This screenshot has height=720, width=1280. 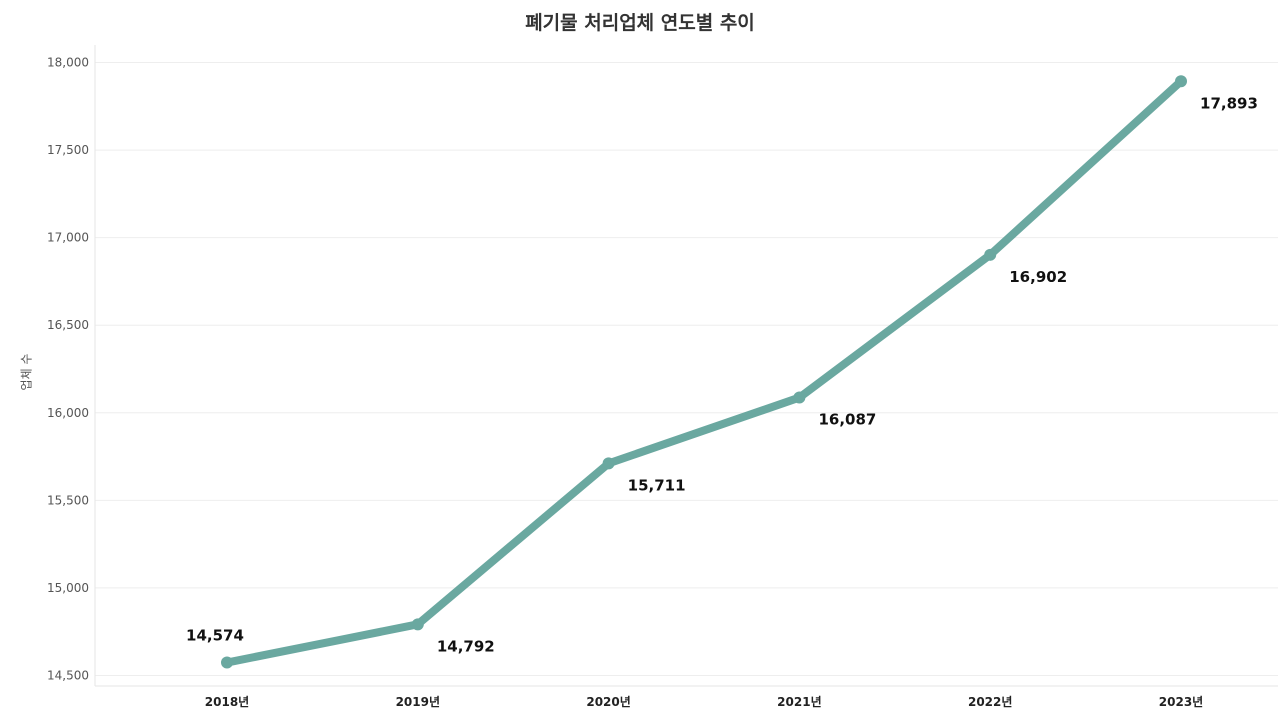 What do you see at coordinates (68, 325) in the screenshot?
I see `y-tick-label: 16,500` at bounding box center [68, 325].